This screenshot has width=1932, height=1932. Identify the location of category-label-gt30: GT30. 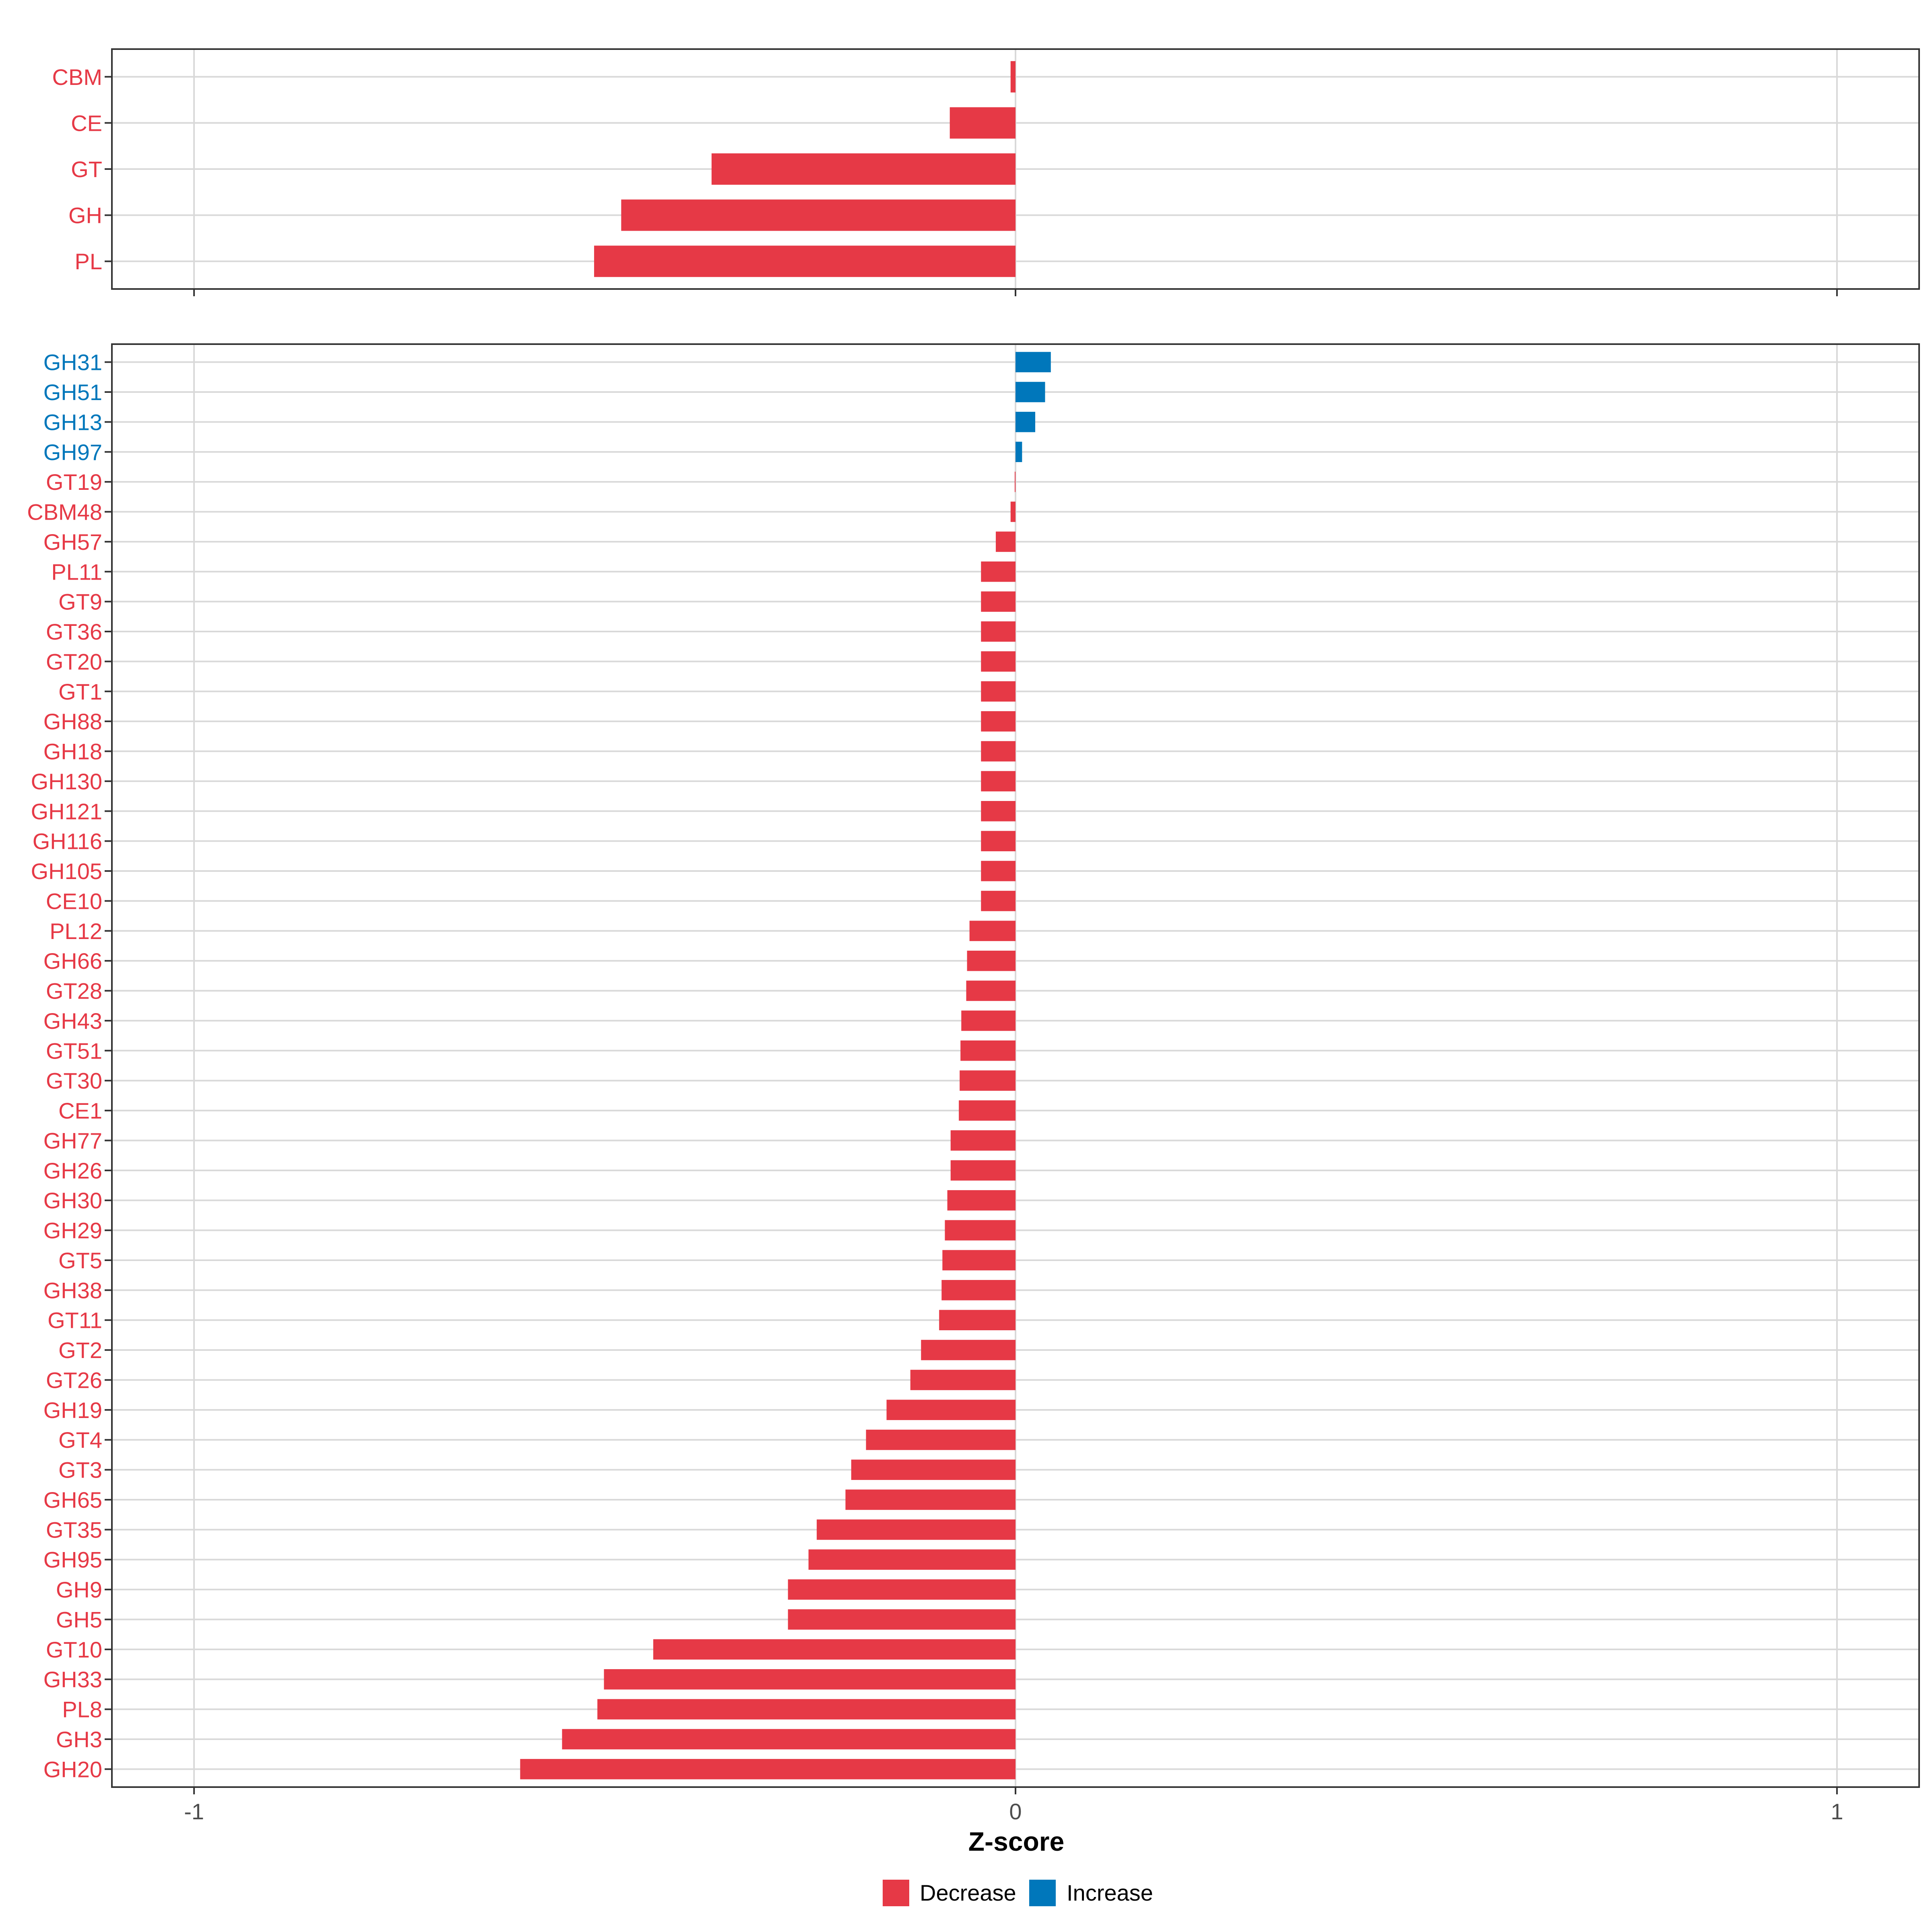
(74, 1081).